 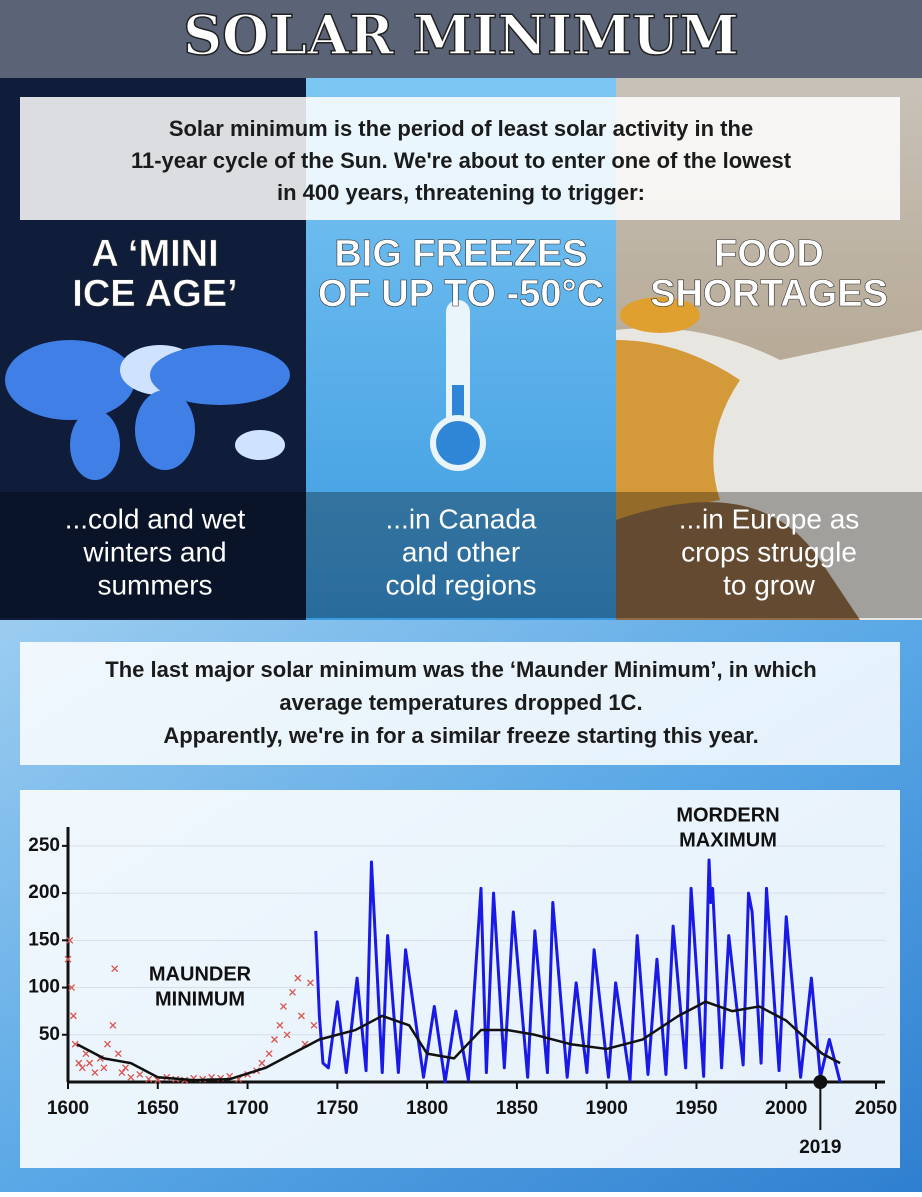 What do you see at coordinates (44, 939) in the screenshot?
I see `y-tick-label: 150` at bounding box center [44, 939].